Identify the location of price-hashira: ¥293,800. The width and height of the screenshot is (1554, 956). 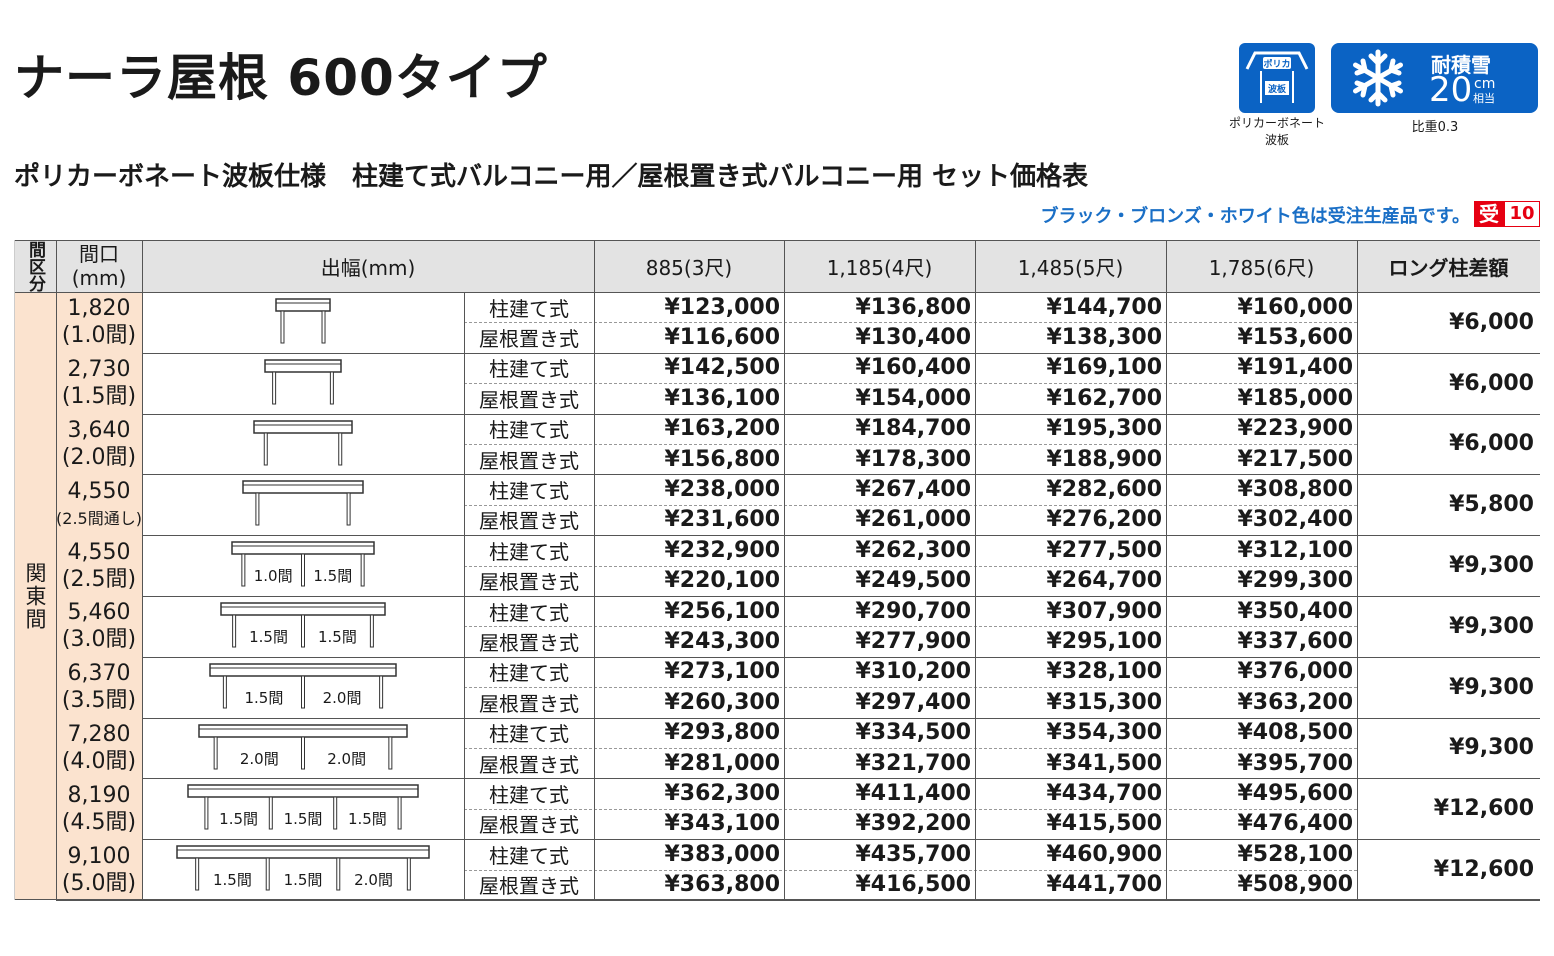
(722, 733).